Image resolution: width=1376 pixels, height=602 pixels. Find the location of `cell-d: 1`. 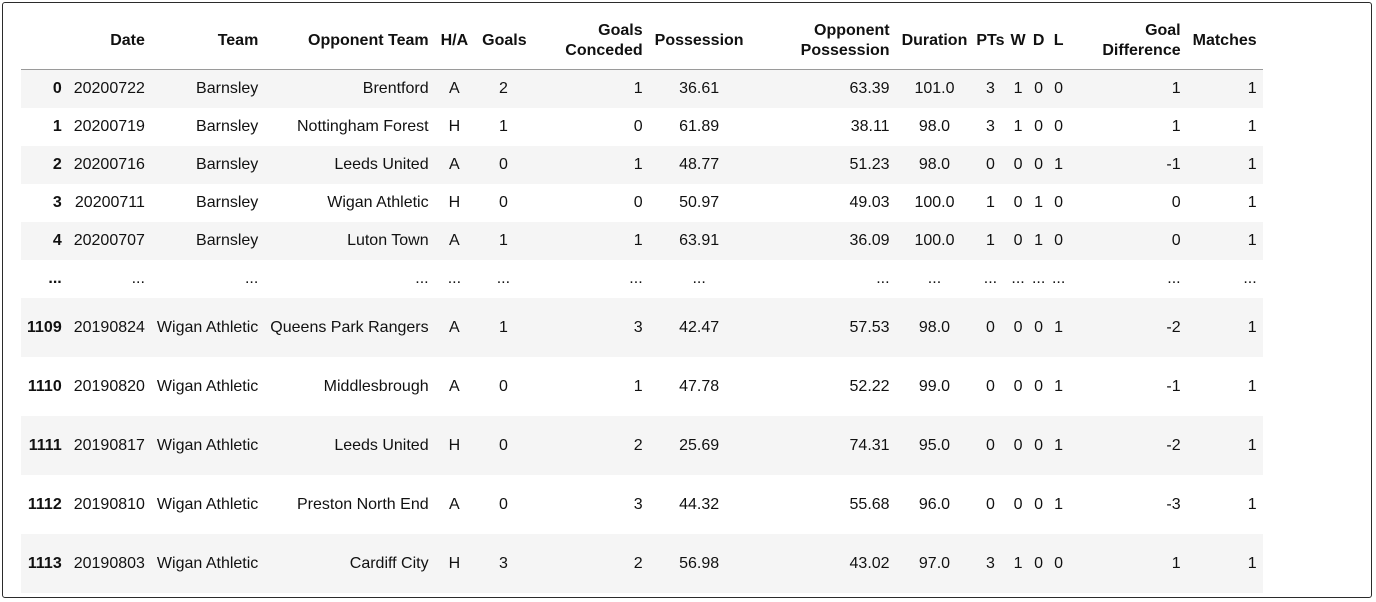

cell-d: 1 is located at coordinates (1039, 240).